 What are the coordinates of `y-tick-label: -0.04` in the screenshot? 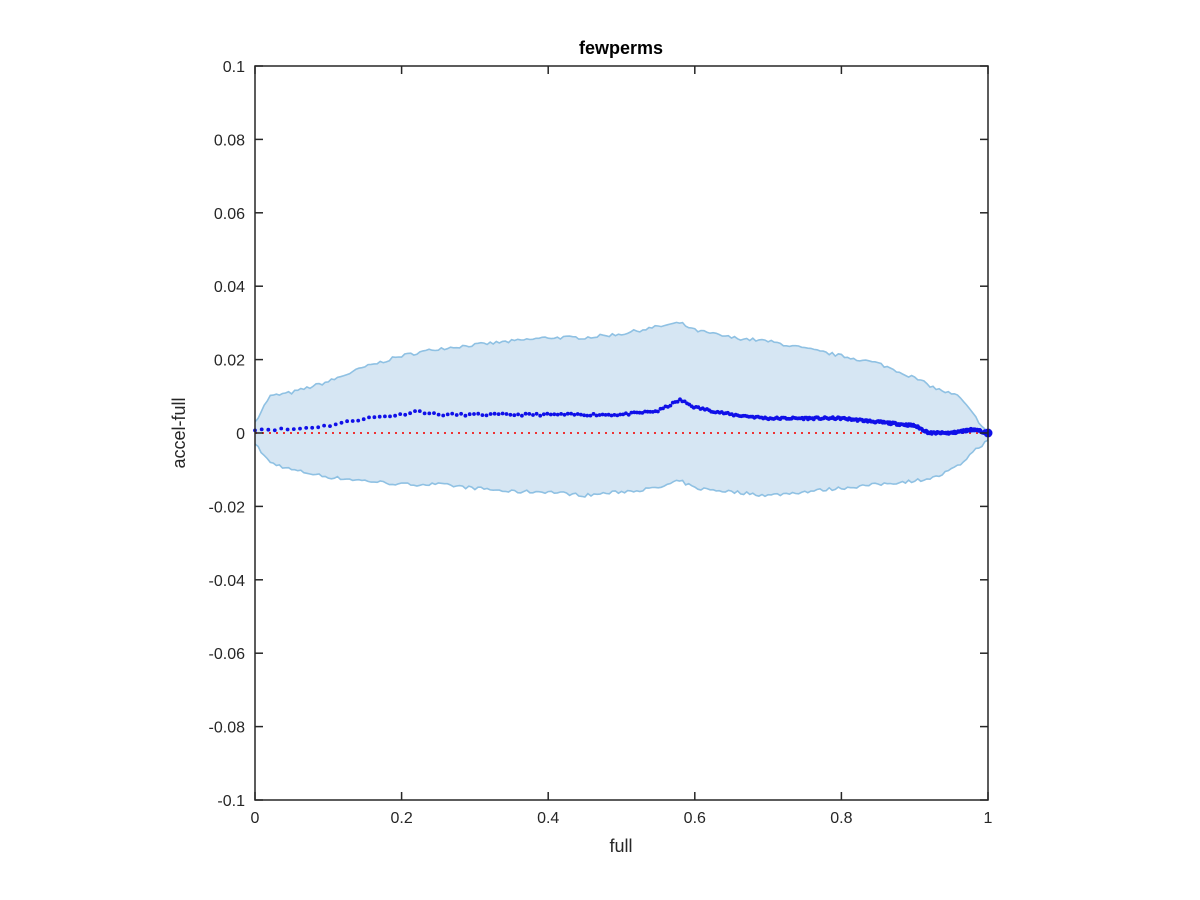 It's located at (227, 581).